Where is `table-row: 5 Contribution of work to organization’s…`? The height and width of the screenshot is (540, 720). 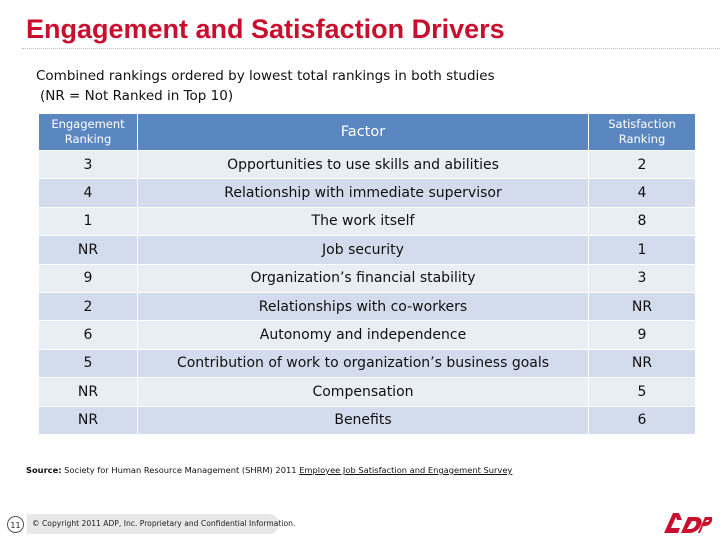 table-row: 5 Contribution of work to organization’s… is located at coordinates (367, 363).